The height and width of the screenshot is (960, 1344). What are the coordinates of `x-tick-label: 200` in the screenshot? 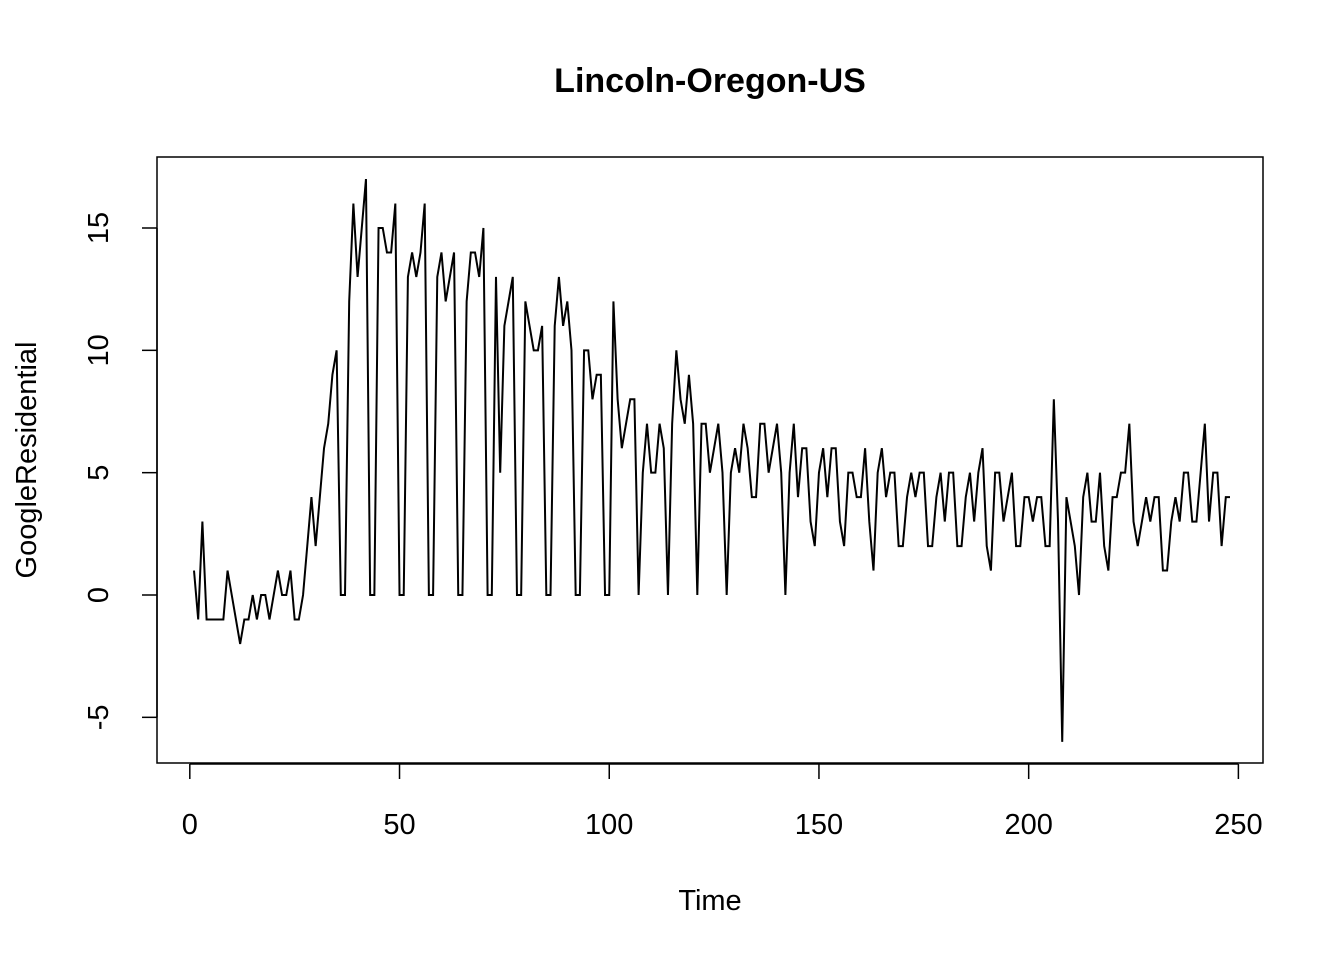 It's located at (1028, 825).